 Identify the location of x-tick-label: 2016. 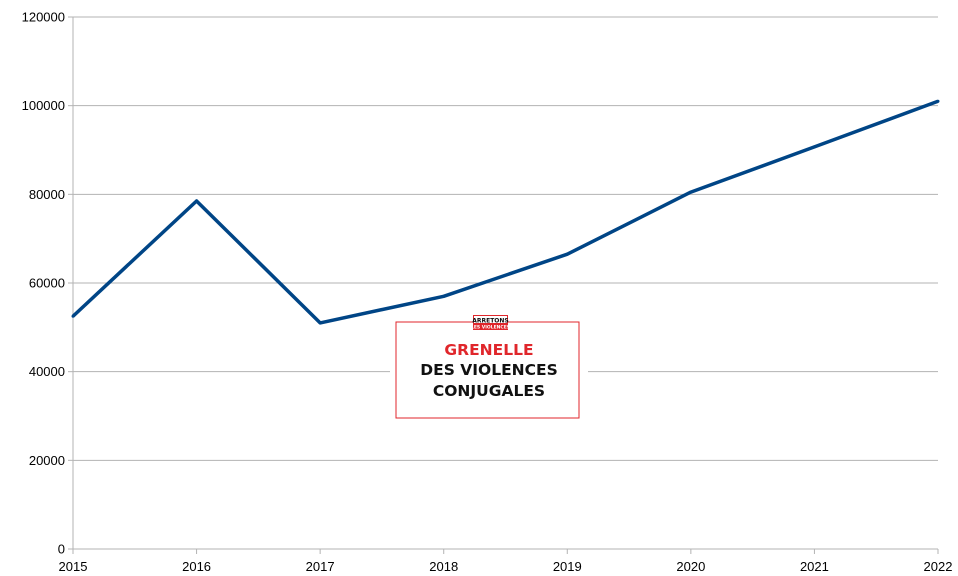
(196, 566).